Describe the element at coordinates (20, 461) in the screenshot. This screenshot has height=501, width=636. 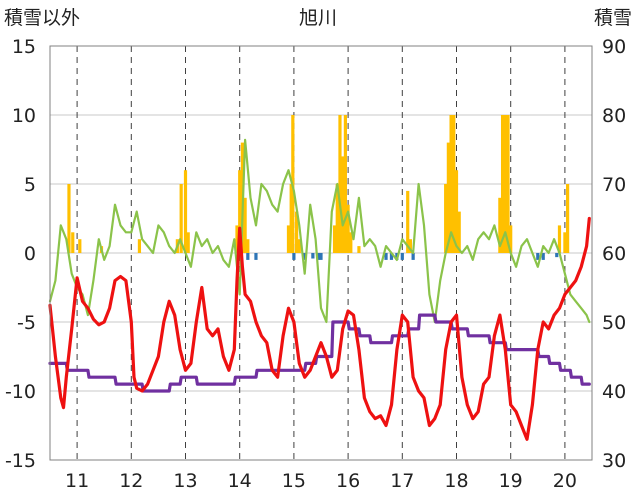
I see `left-tick-label: -15` at that location.